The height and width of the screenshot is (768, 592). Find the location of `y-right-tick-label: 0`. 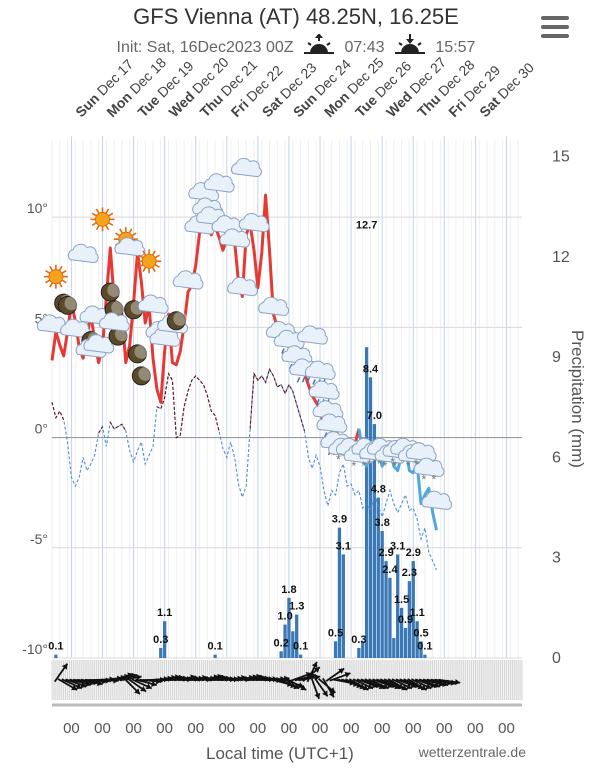

y-right-tick-label: 0 is located at coordinates (556, 658).